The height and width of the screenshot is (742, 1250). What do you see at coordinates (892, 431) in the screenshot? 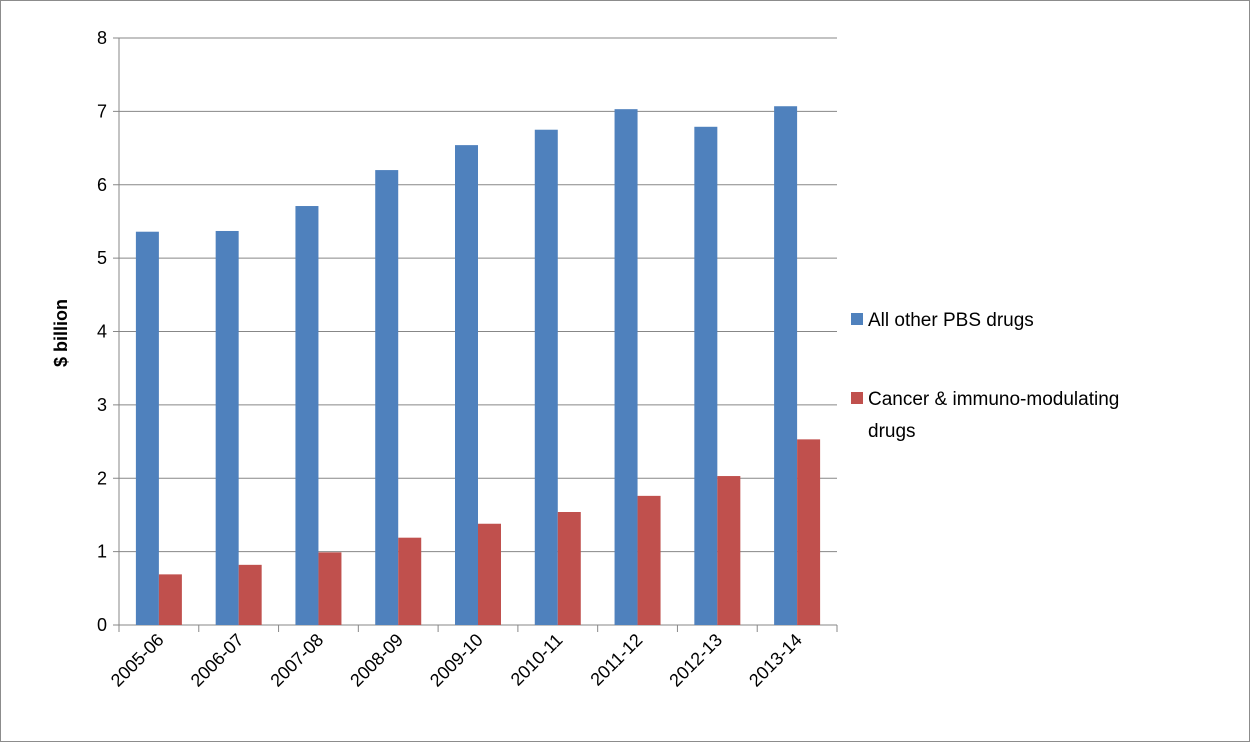
I see `legend-label: drugs` at bounding box center [892, 431].